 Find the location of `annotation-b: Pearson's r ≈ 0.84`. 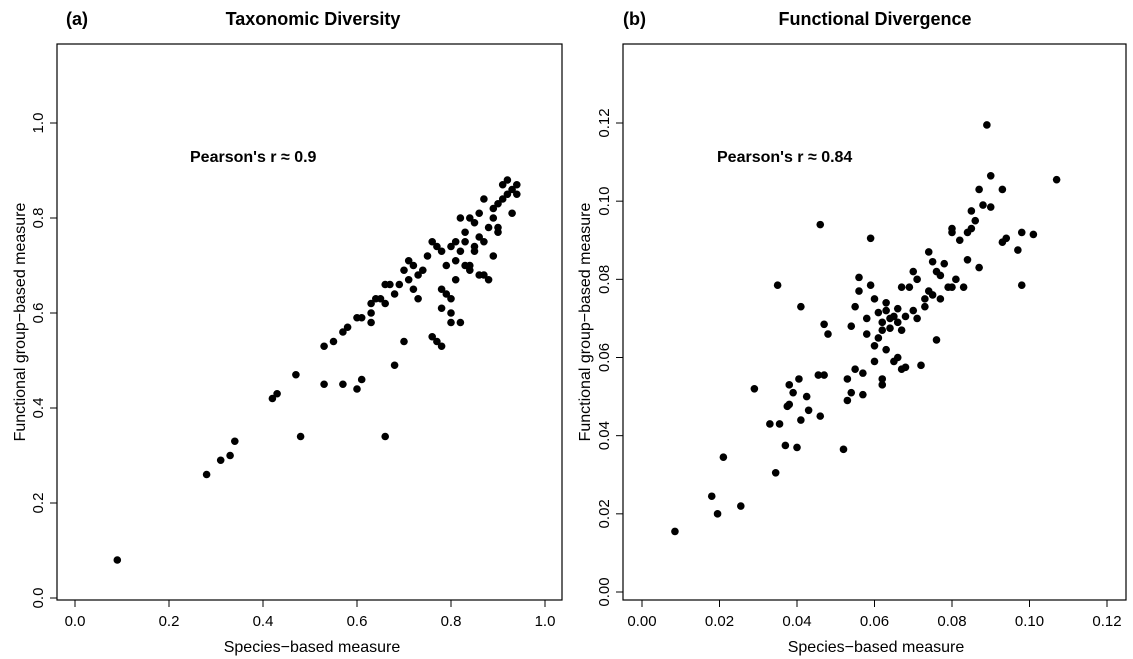

annotation-b: Pearson's r ≈ 0.84 is located at coordinates (784, 157).